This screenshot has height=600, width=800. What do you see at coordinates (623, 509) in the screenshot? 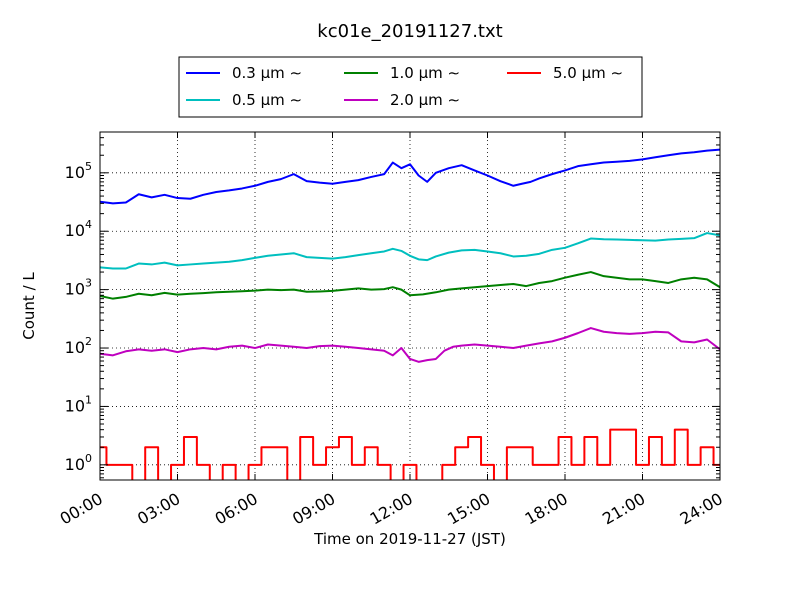
I see `x-tick-label: 21:00` at bounding box center [623, 509].